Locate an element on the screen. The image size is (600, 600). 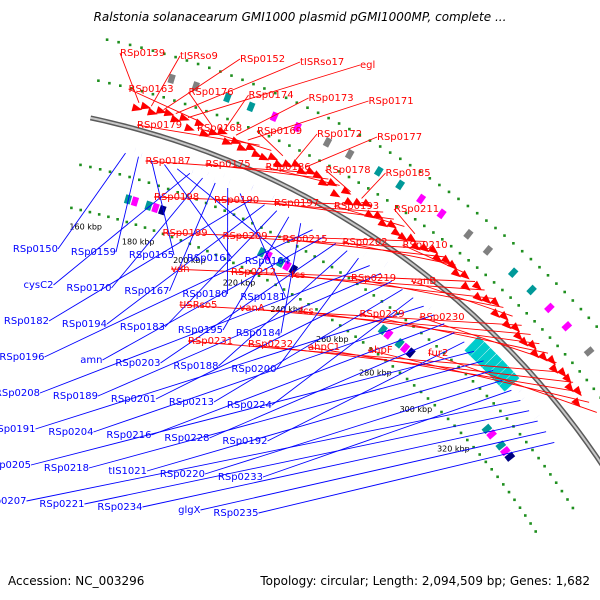
gene-label: tISRso17 is located at coordinates (322, 62).